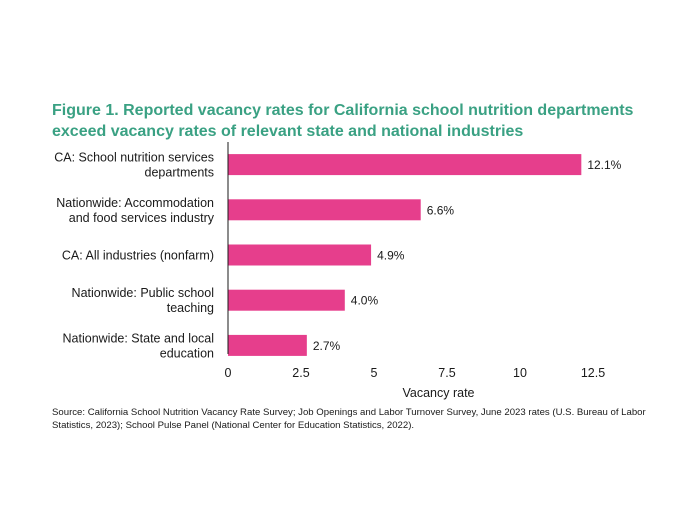  Describe the element at coordinates (135, 203) in the screenshot. I see `category-label-1-line-0: Nationwide: Accommodation` at that location.